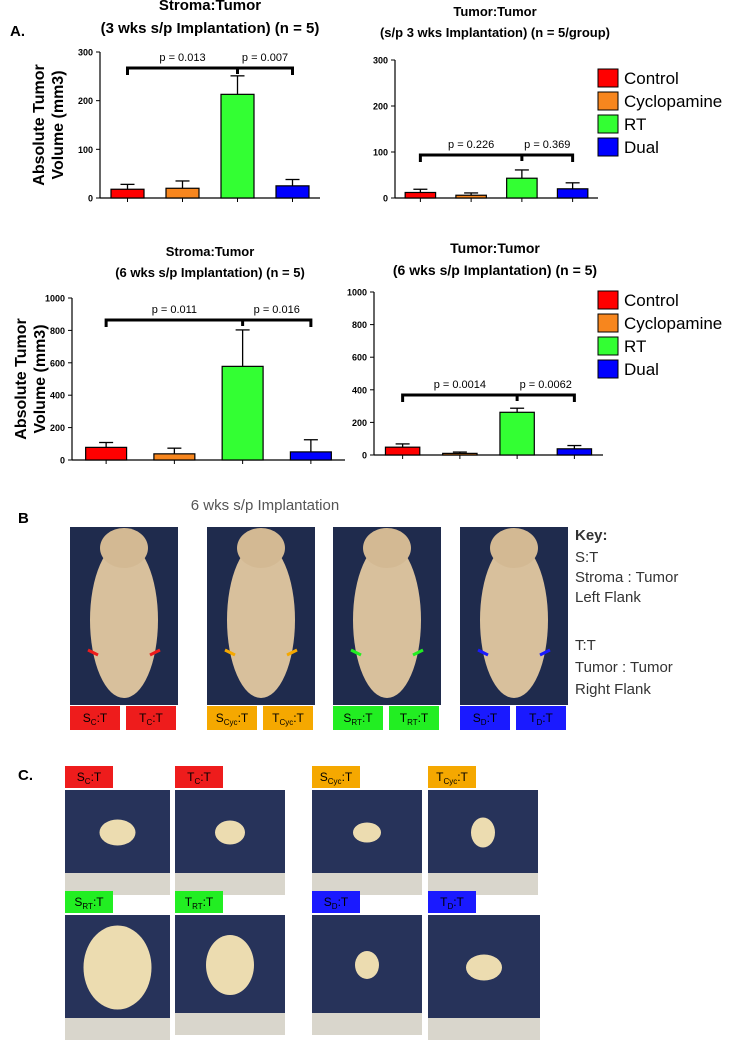 Image resolution: width=737 pixels, height=1050 pixels. I want to click on y-axis-label: Absolute Tumor Volume (mm3), so click(31, 378).